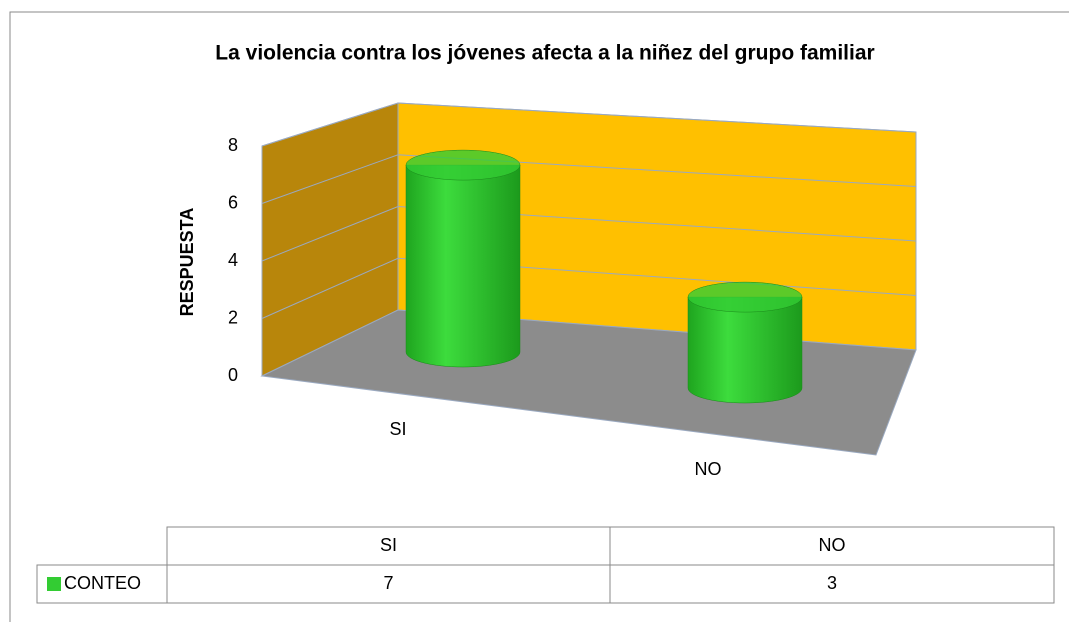 This screenshot has height=627, width=1069. What do you see at coordinates (233, 145) in the screenshot?
I see `y-tick-label: 8` at bounding box center [233, 145].